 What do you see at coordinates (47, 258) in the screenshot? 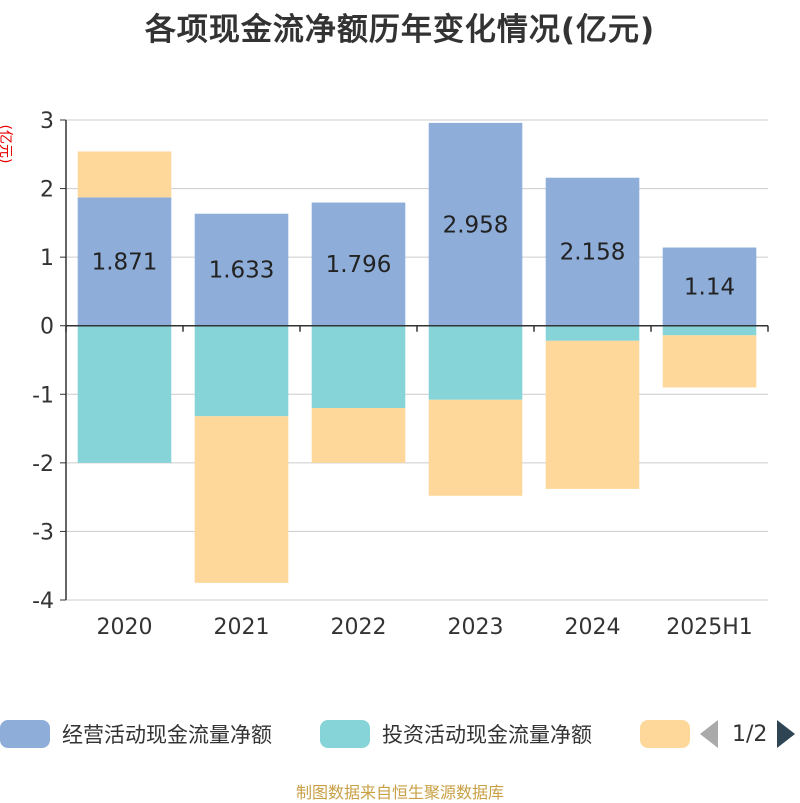
I see `y-tick-label: 1` at bounding box center [47, 258].